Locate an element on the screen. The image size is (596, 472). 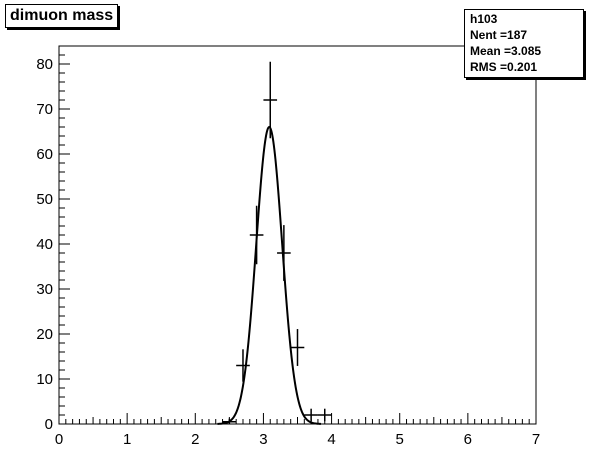
stats-box: h103 Nent = 187 Mean = 3.085 RMS = 0.201 is located at coordinates (524, 43).